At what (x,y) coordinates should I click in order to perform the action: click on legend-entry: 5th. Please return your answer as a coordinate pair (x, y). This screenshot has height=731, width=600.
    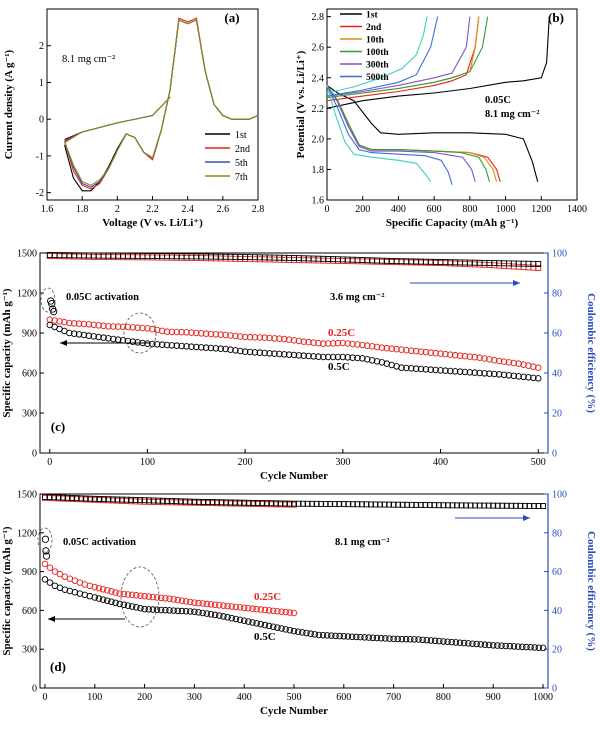
    Looking at the image, I should click on (241, 163).